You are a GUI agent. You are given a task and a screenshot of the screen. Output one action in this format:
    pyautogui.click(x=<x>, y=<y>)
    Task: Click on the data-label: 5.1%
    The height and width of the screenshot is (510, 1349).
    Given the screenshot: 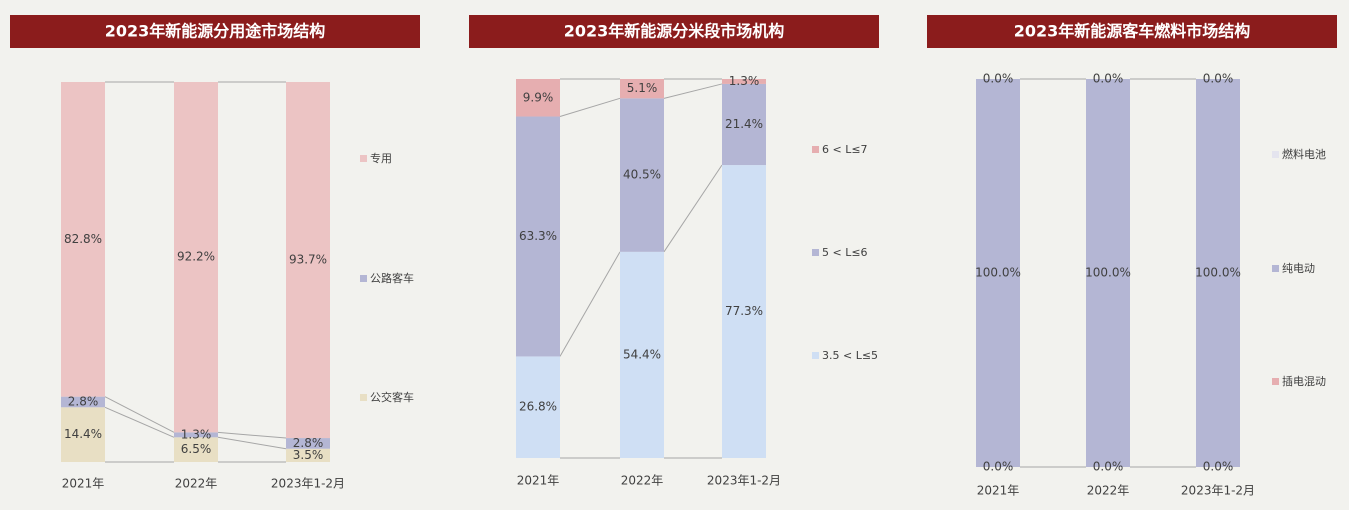 What is the action you would take?
    pyautogui.click(x=642, y=88)
    